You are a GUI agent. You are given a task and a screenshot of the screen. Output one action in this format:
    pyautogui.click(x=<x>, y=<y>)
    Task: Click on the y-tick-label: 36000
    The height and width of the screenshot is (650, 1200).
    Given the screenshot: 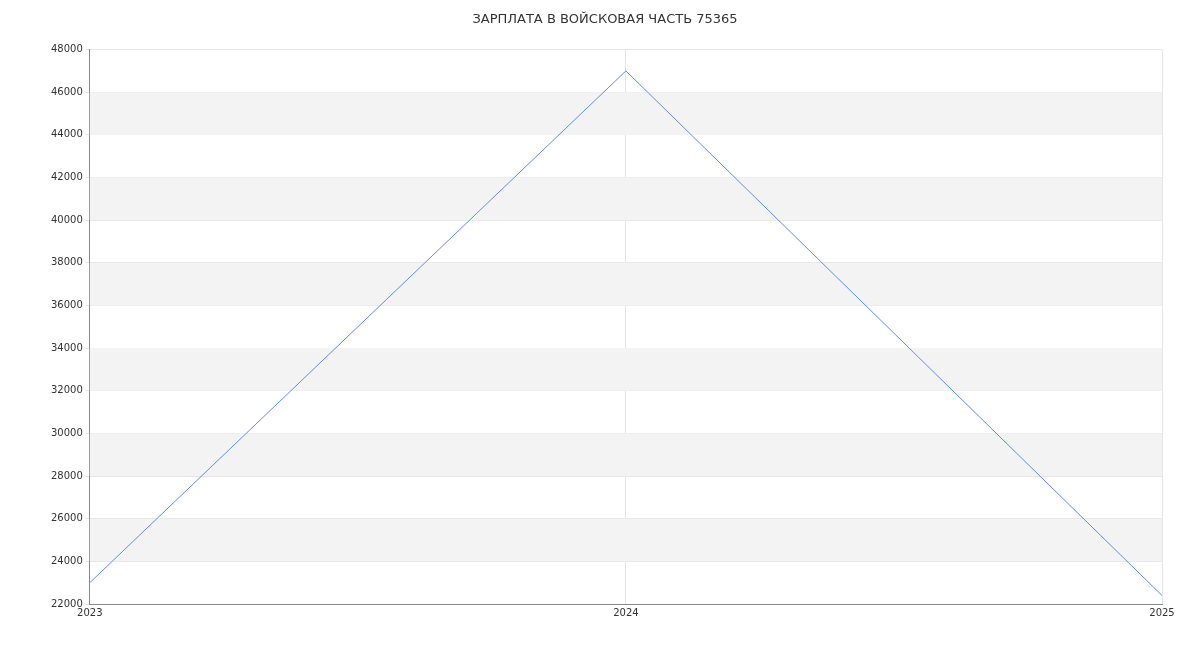 What is the action you would take?
    pyautogui.click(x=67, y=305)
    